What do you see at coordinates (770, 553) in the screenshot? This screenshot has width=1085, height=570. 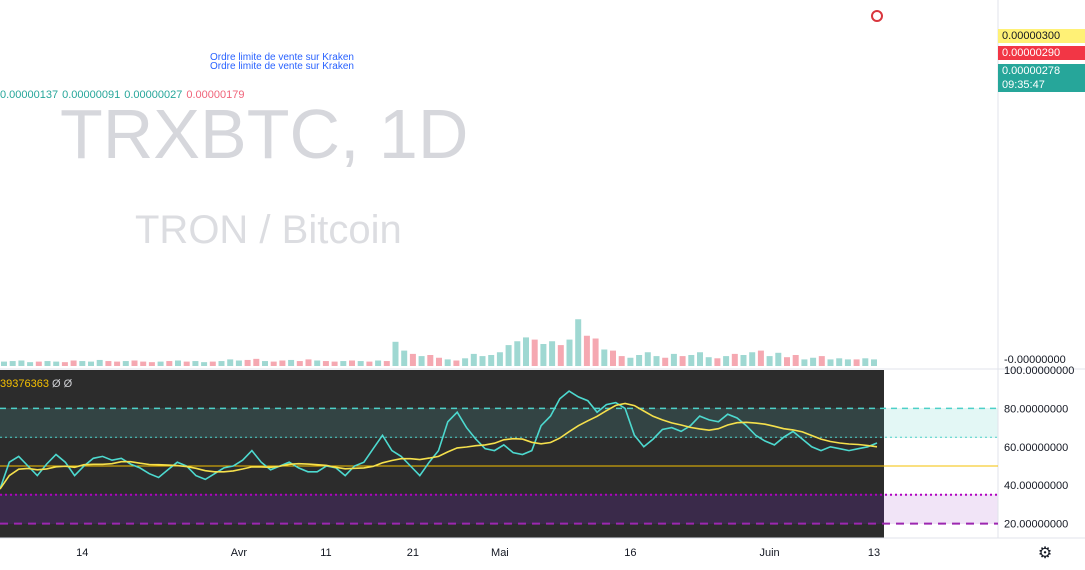 I see `time-tick-label: Juin` at bounding box center [770, 553].